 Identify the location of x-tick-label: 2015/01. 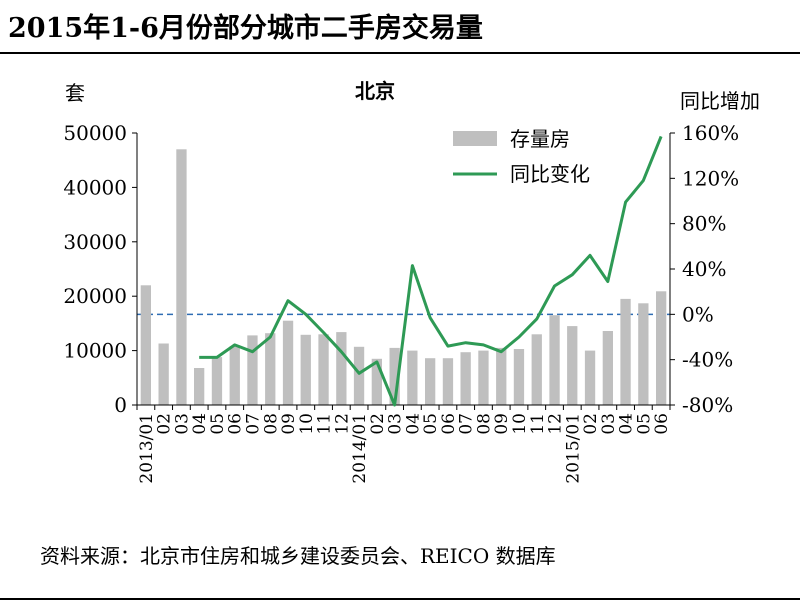
(573, 448).